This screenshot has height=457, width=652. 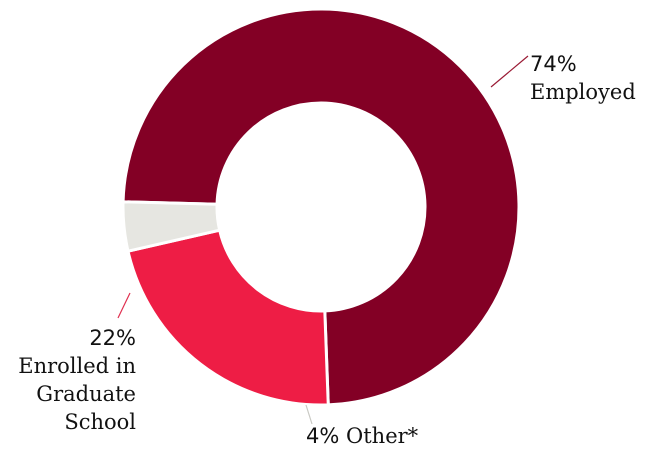 I want to click on leader-line-grad, so click(x=124, y=305).